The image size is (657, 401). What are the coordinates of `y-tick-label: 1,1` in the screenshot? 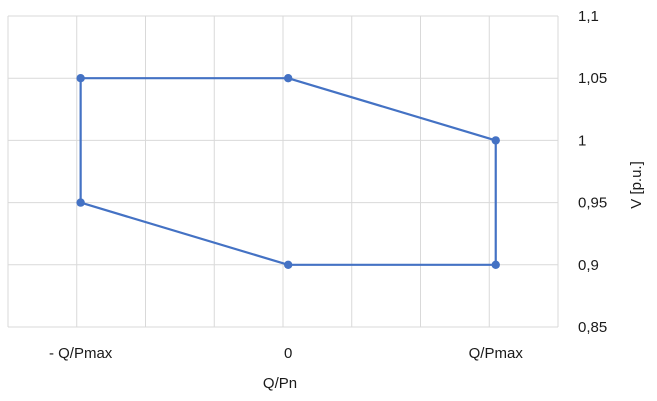 It's located at (588, 16).